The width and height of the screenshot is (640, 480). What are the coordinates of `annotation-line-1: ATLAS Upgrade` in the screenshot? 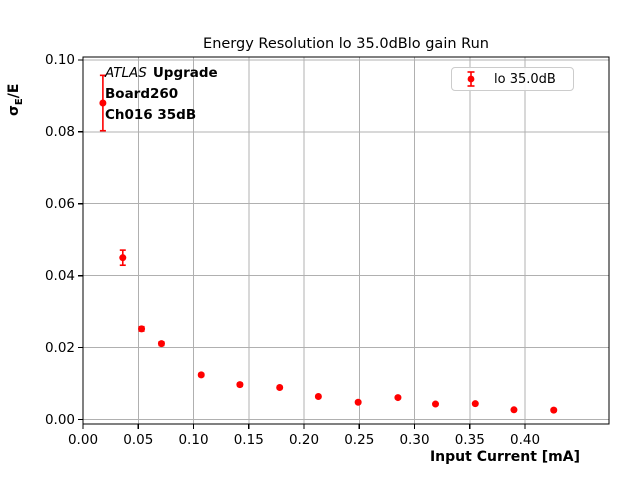 It's located at (161, 73).